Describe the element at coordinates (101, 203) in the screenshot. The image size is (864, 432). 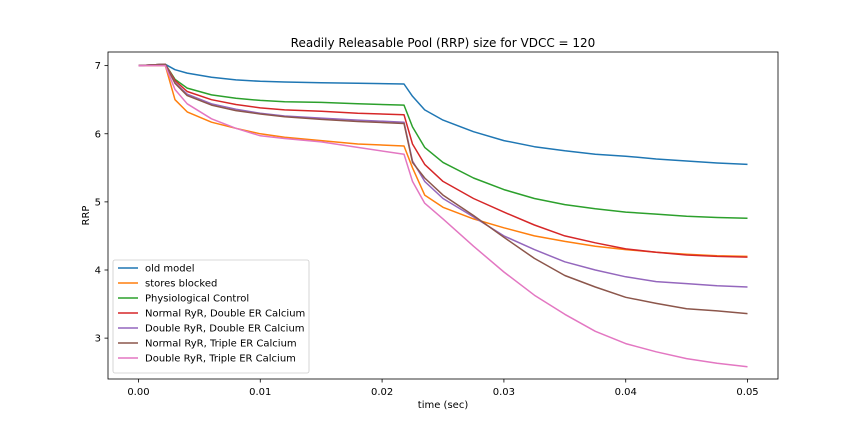
I see `y-axis: 3 4 5 6 7` at that location.